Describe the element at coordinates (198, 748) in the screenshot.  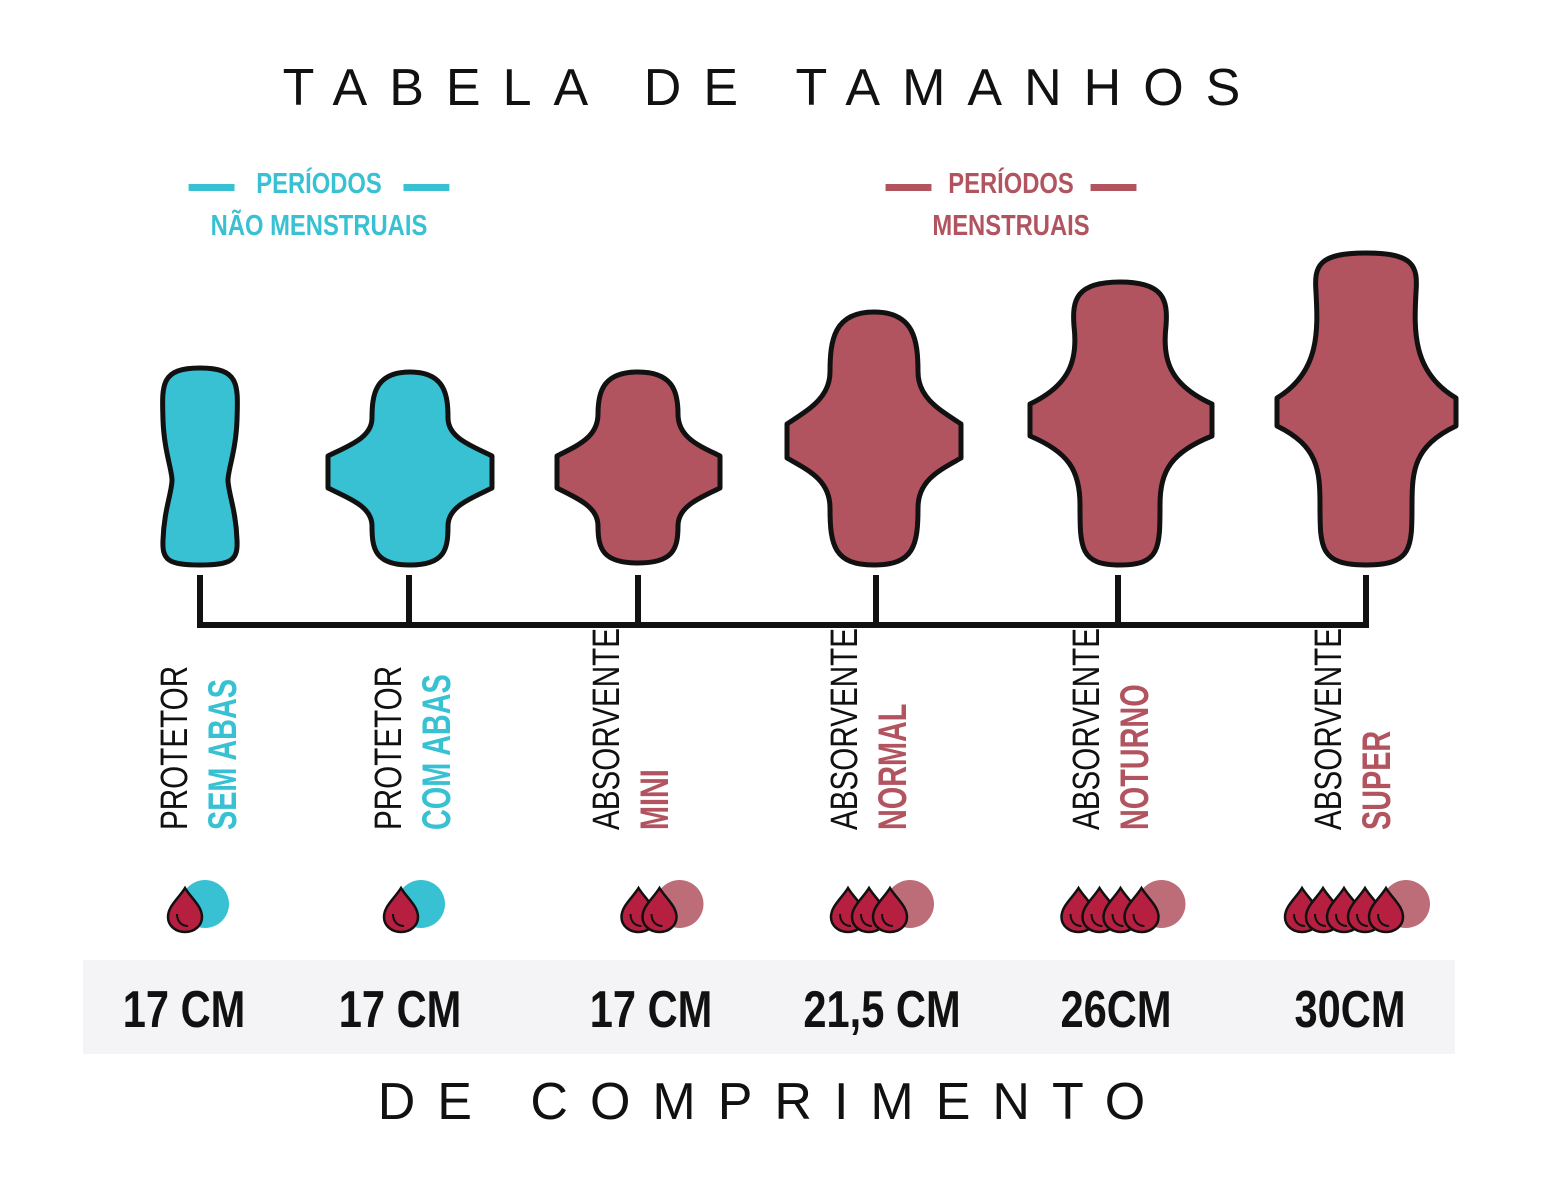
I see `label-protetor-sem-abas: PROTETOR SEM ABAS` at that location.